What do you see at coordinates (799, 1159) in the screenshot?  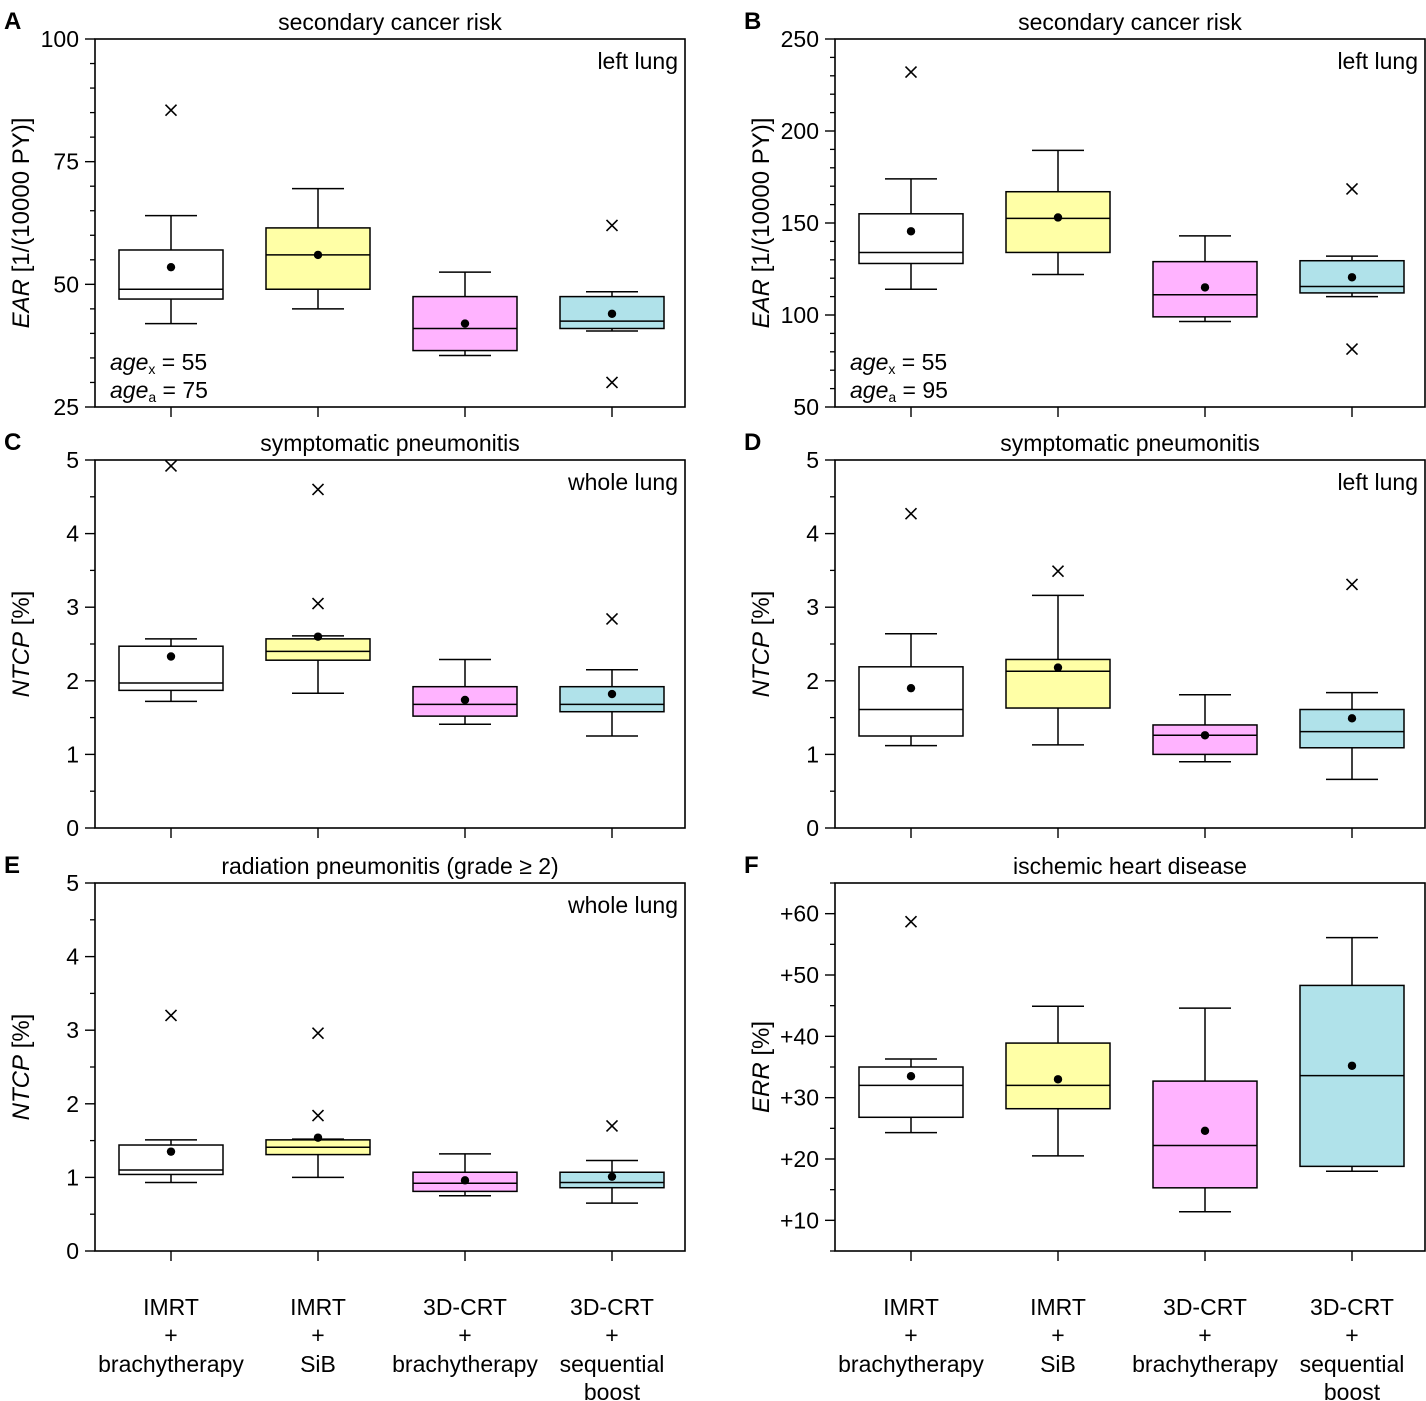 I see `y-tick-label: +20` at bounding box center [799, 1159].